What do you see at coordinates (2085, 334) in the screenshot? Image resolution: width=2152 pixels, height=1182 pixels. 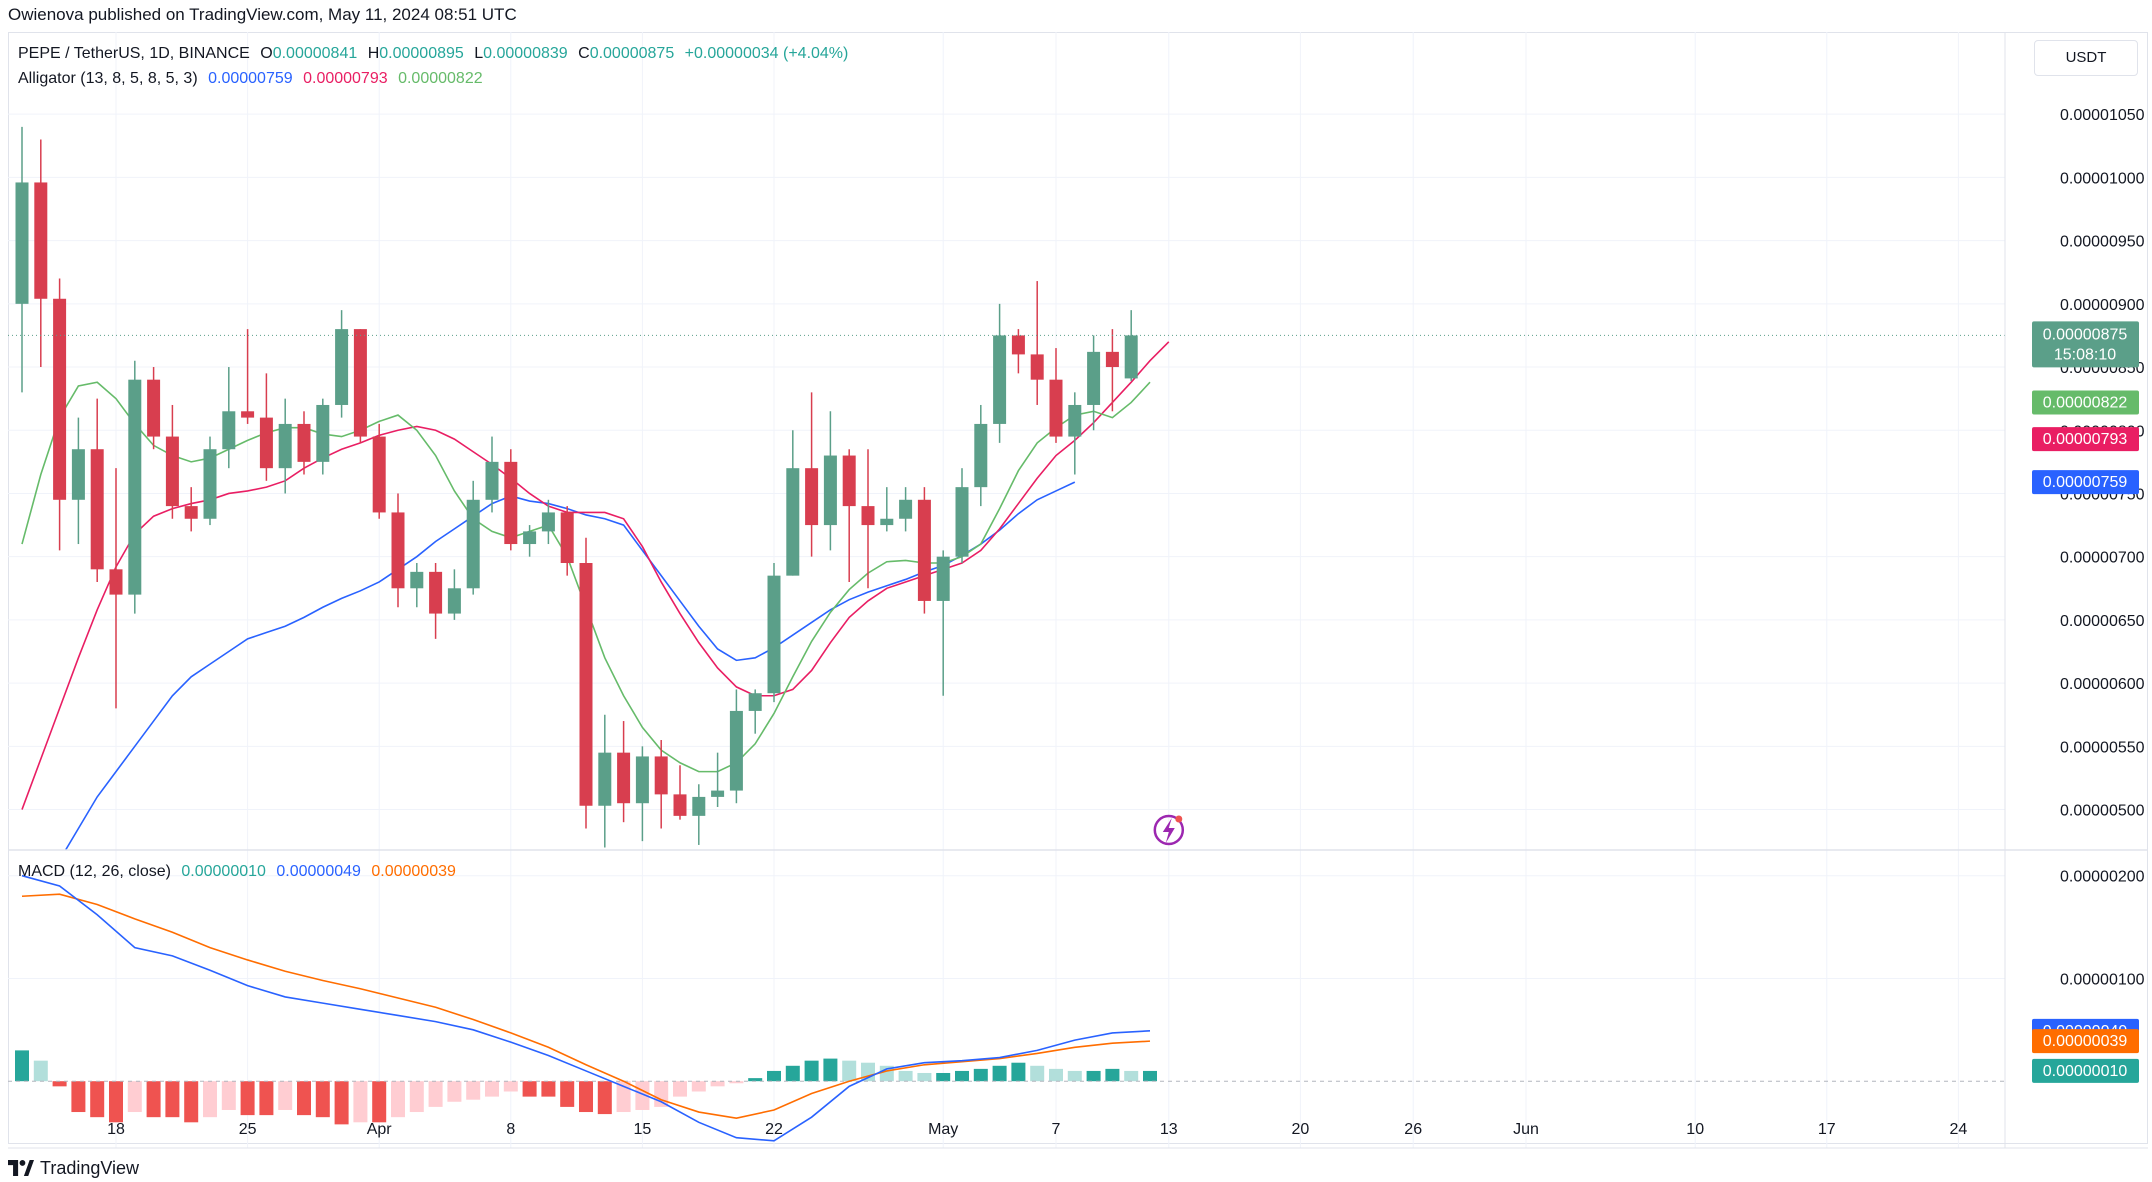 I see `last-price-tag: 0.00000875` at bounding box center [2085, 334].